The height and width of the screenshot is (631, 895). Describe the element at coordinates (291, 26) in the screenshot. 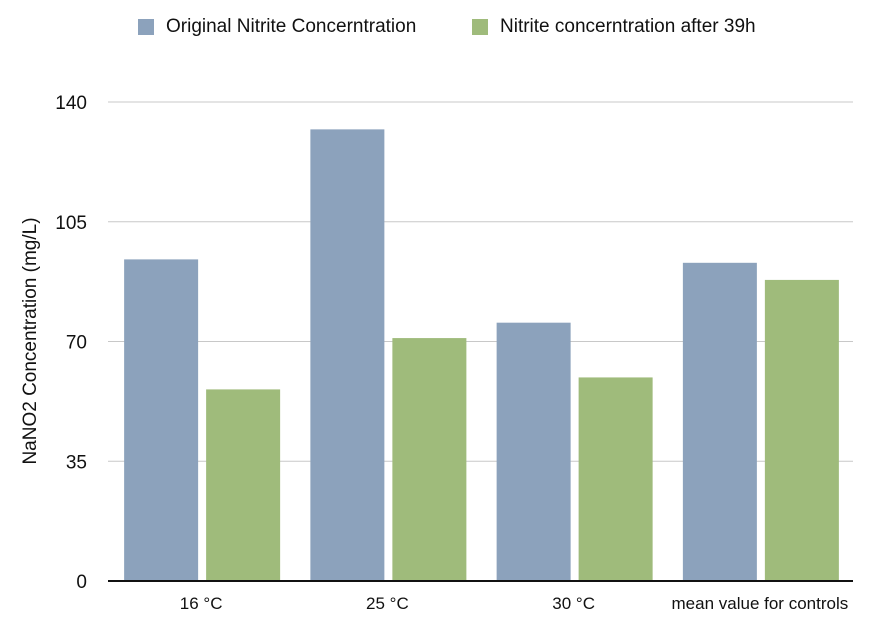

I see `legend-label-original: Original Nitrite Concerntration` at that location.